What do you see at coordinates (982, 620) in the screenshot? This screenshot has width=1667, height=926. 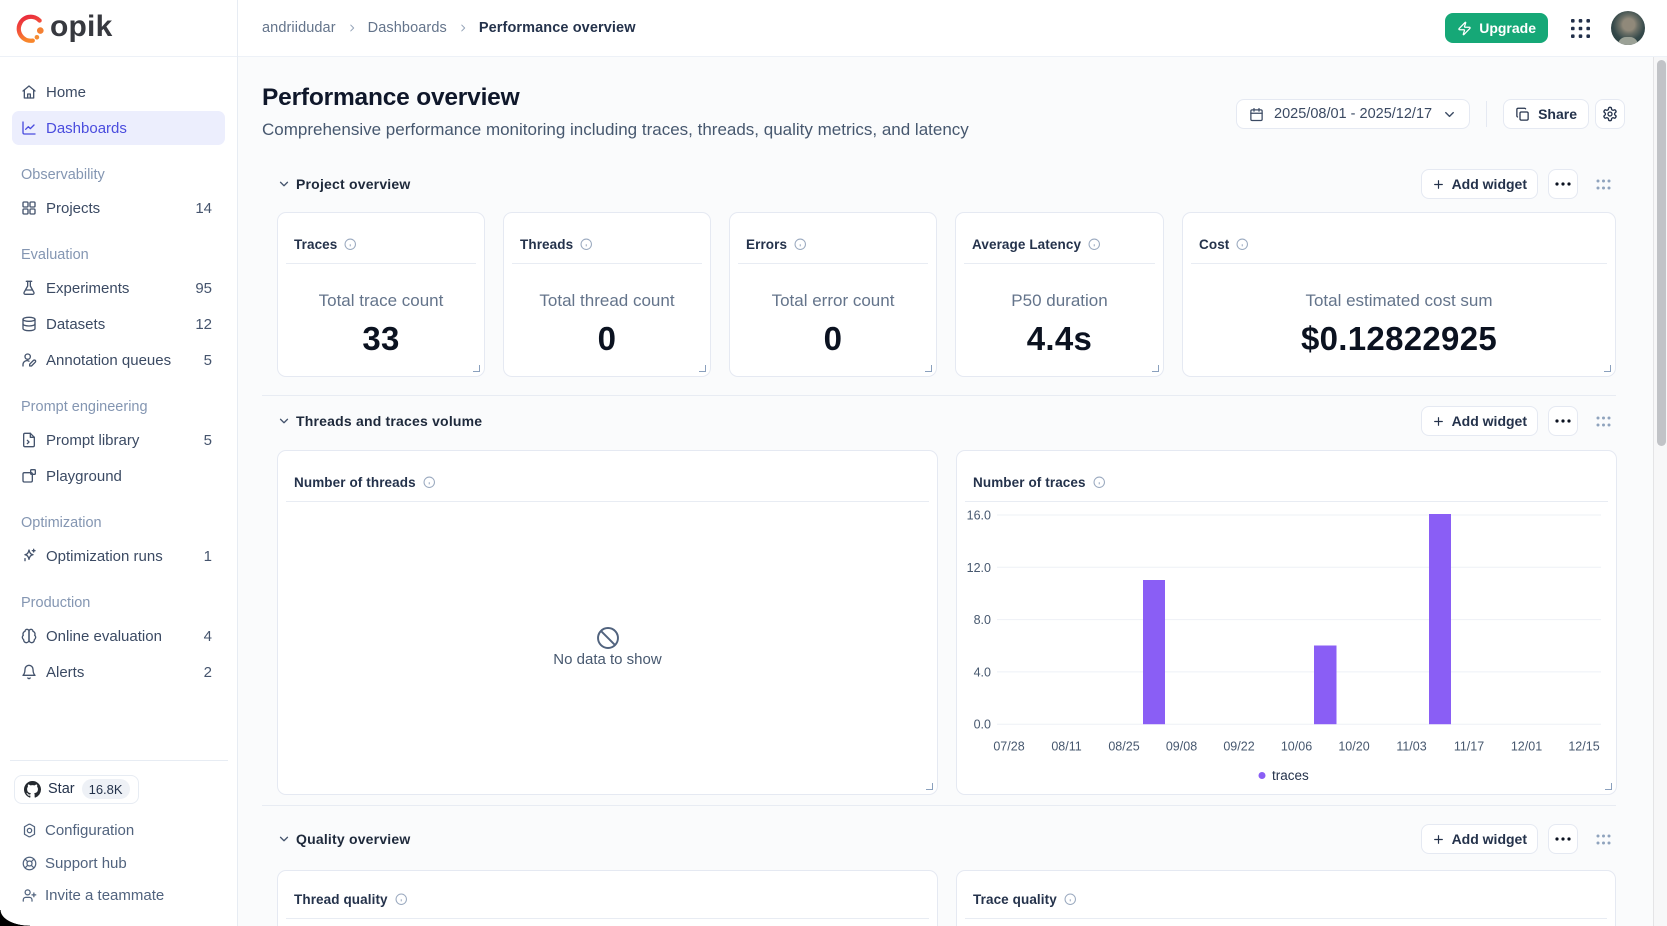 I see `svg-text: 8.0` at bounding box center [982, 620].